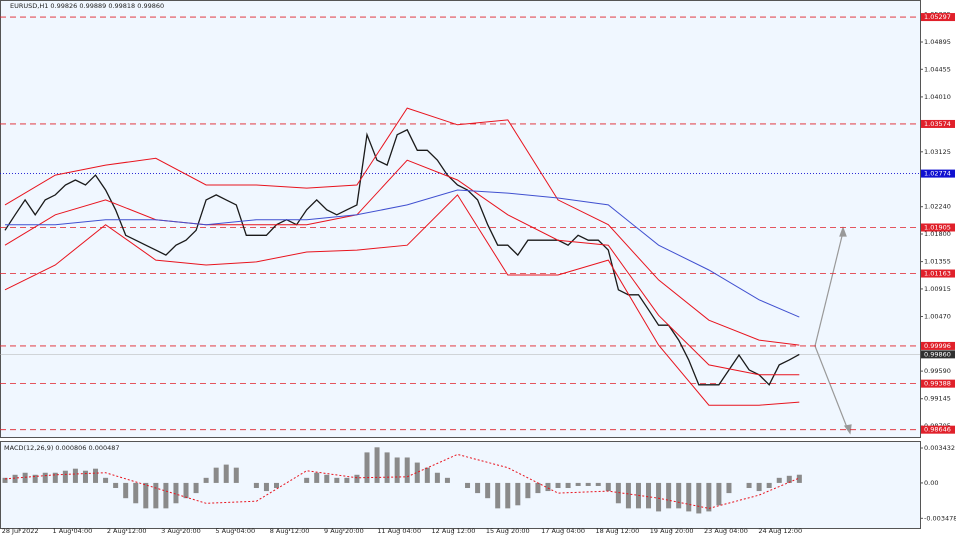 This screenshot has height=535, width=956. I want to click on level-label: 0.98646, so click(937, 430).